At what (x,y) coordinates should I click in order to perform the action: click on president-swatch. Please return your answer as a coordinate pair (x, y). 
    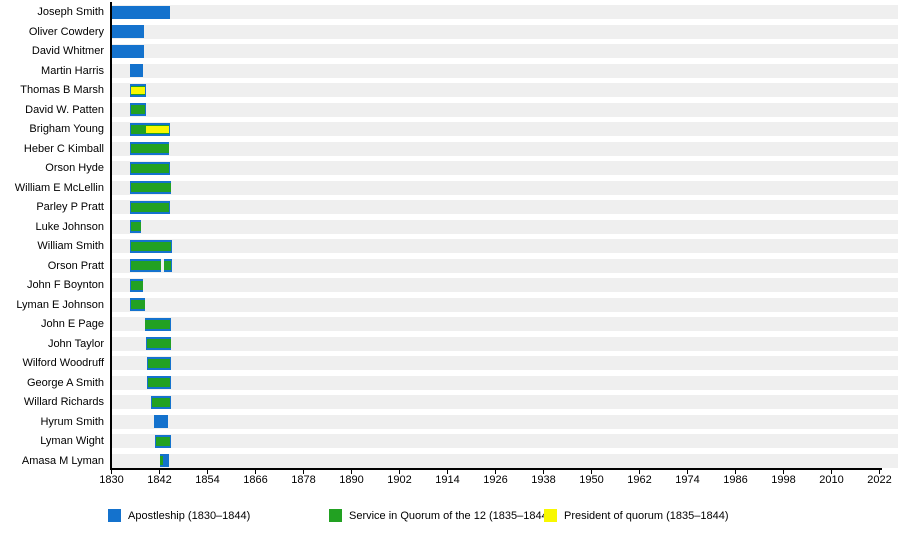
    Looking at the image, I should click on (550, 515).